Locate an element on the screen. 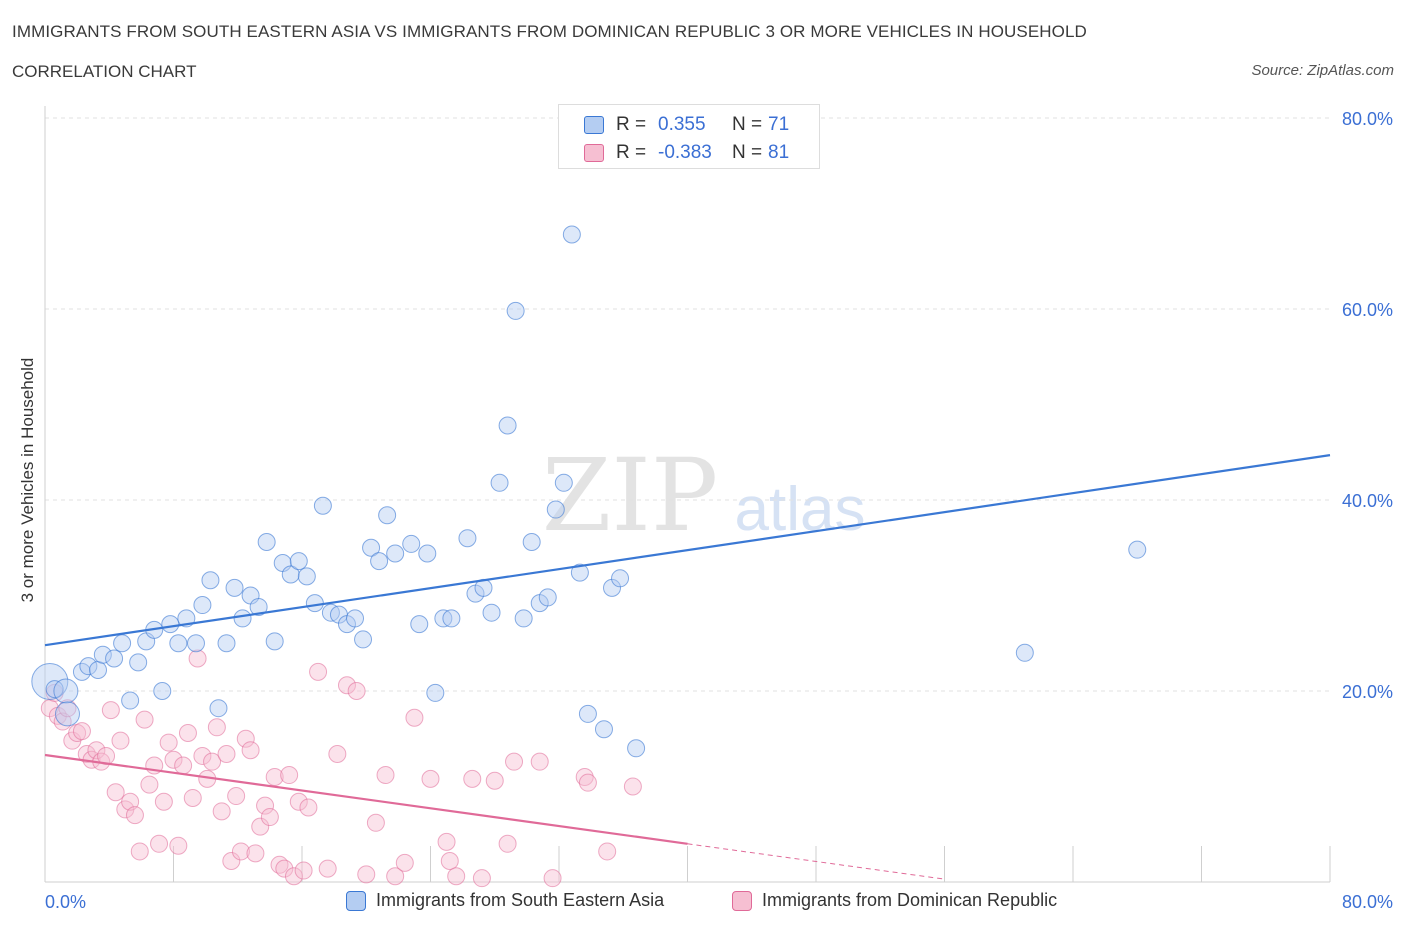 The height and width of the screenshot is (930, 1406). legend-r-value-pink: -0.383 is located at coordinates (685, 152).